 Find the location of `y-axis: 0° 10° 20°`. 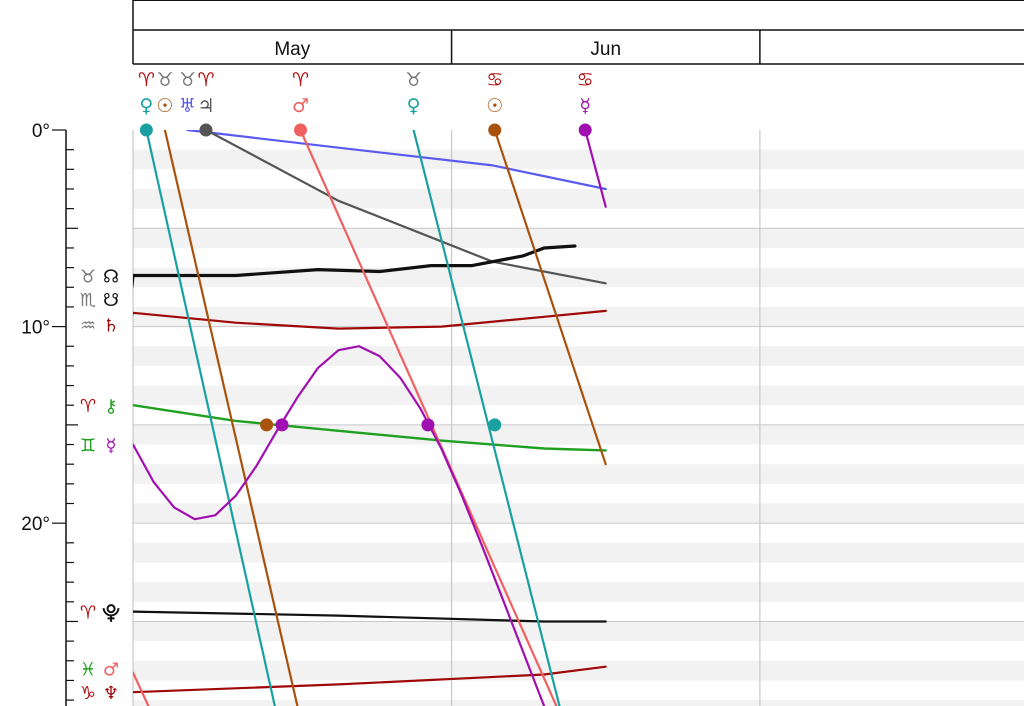

y-axis: 0° 10° 20° is located at coordinates (49, 413).